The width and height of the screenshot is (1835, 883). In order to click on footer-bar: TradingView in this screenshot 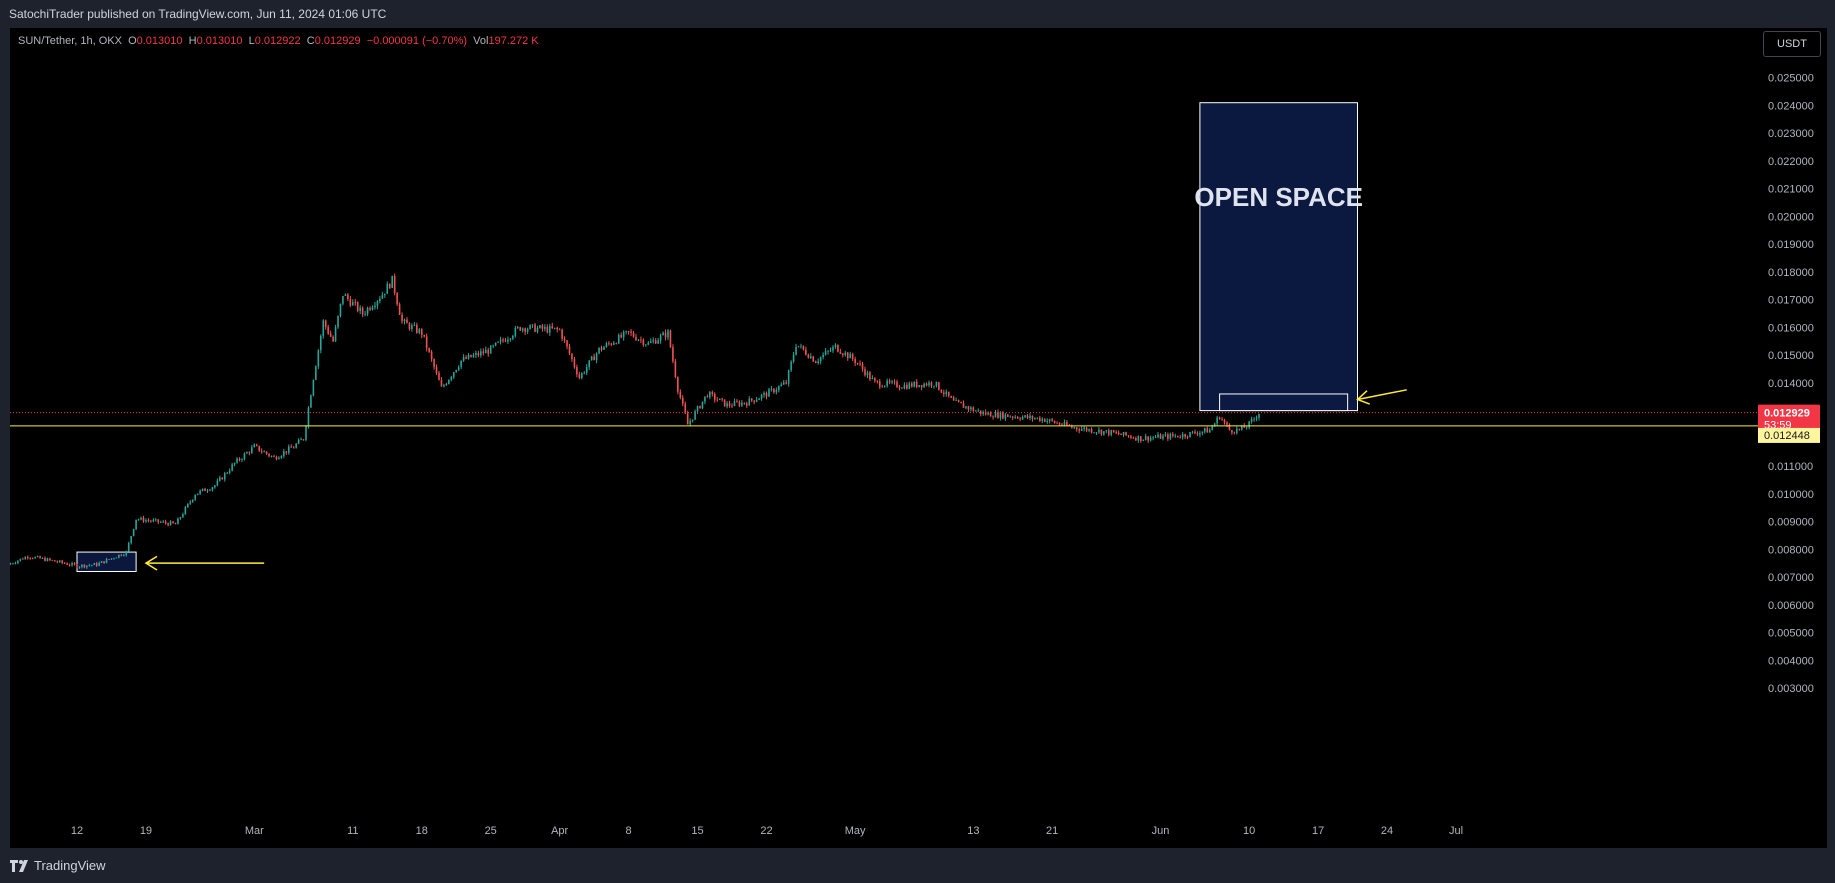, I will do `click(917, 865)`.